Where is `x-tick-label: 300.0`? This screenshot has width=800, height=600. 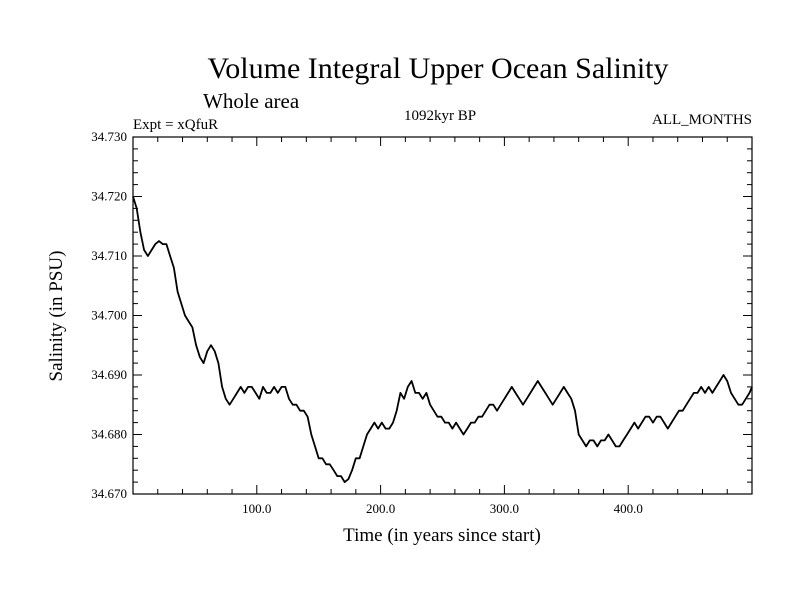
x-tick-label: 300.0 is located at coordinates (504, 508).